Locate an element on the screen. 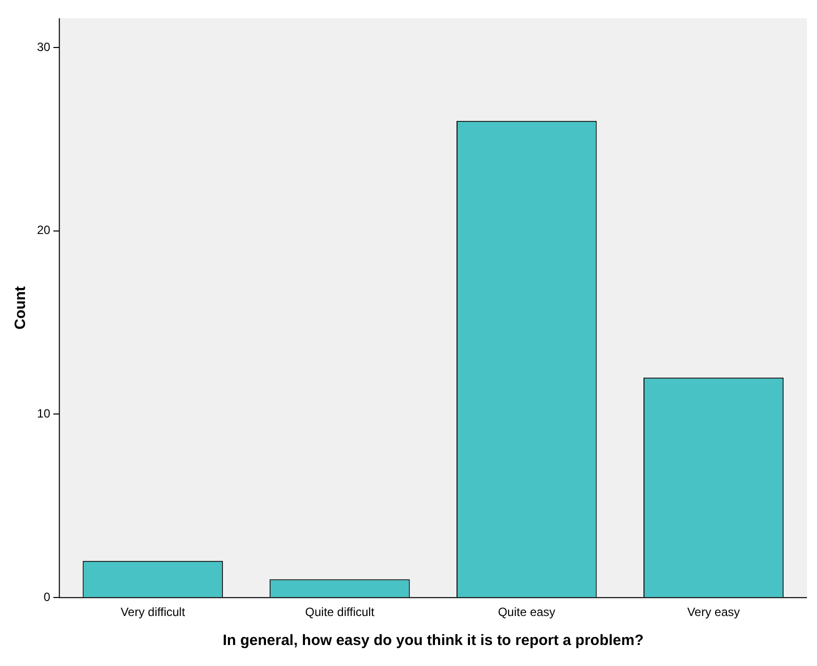  y-tick-label: 30 is located at coordinates (43, 47).